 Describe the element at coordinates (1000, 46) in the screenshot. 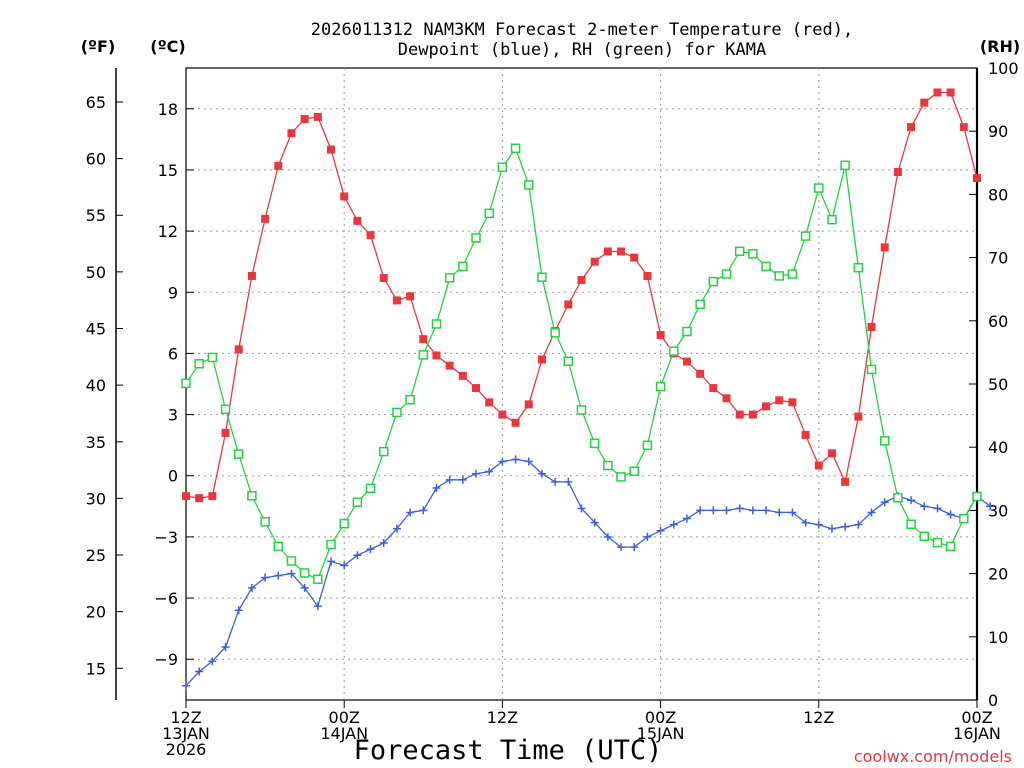

I see `rh-unit-label: (RH)` at that location.